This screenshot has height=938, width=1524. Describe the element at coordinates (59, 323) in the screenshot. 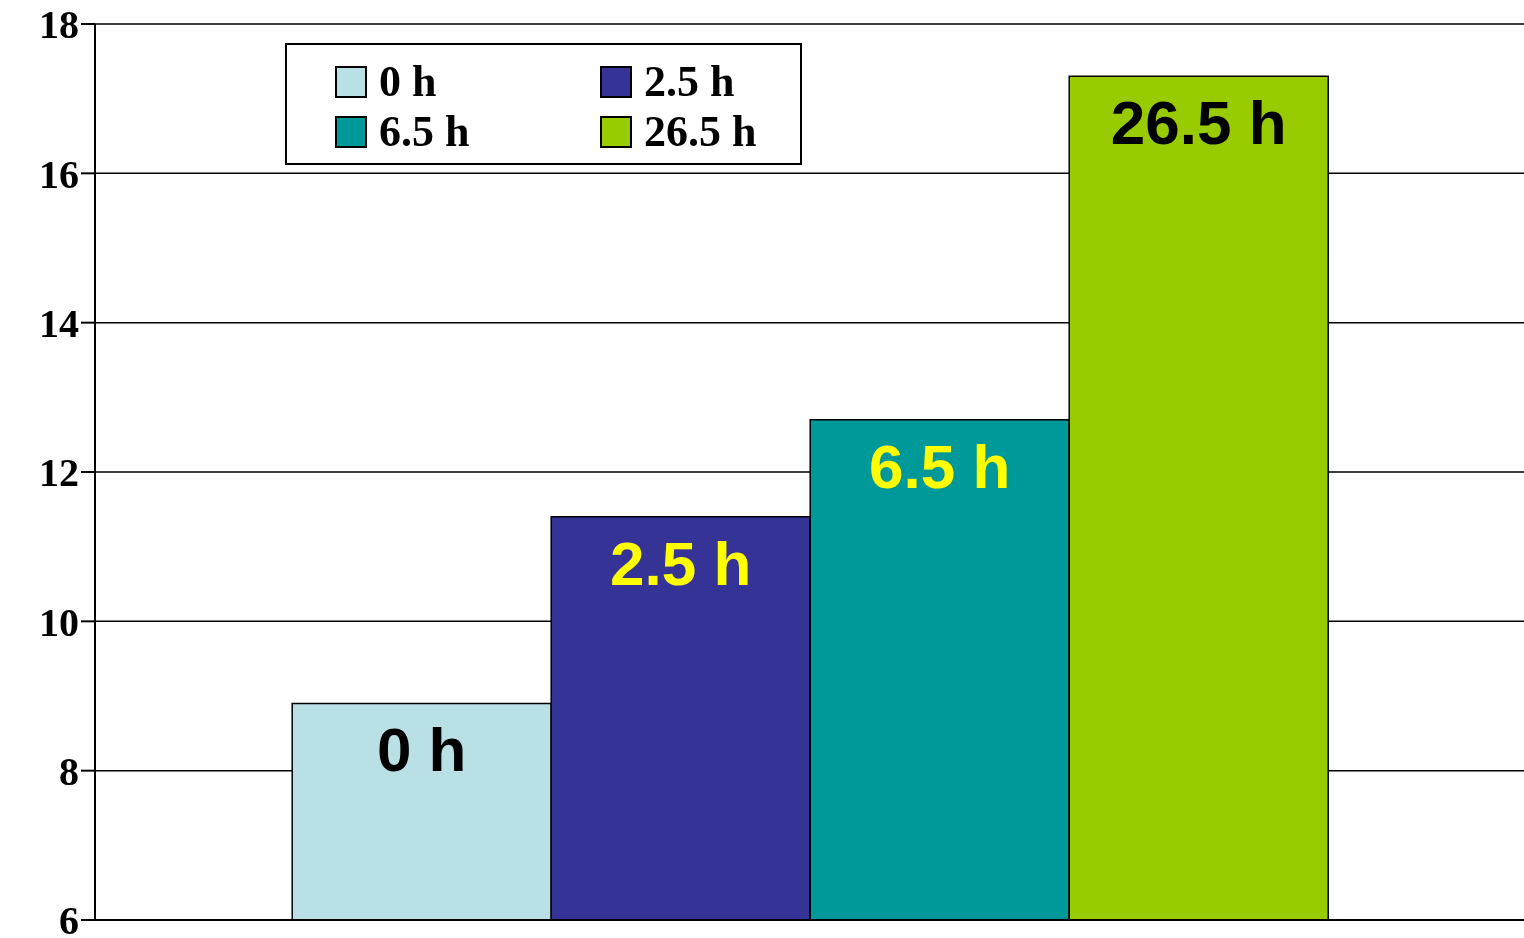

I see `y-tick-label: 14` at that location.